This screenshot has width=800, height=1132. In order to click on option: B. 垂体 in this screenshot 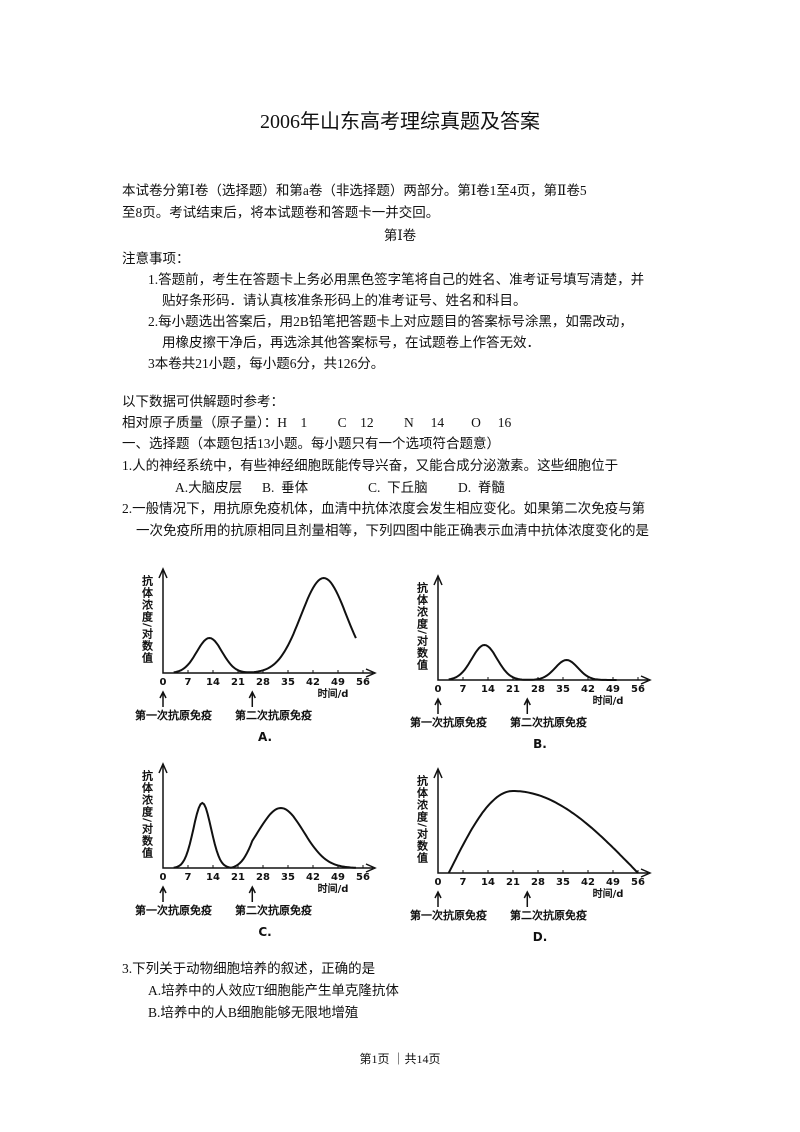, I will do `click(285, 487)`.